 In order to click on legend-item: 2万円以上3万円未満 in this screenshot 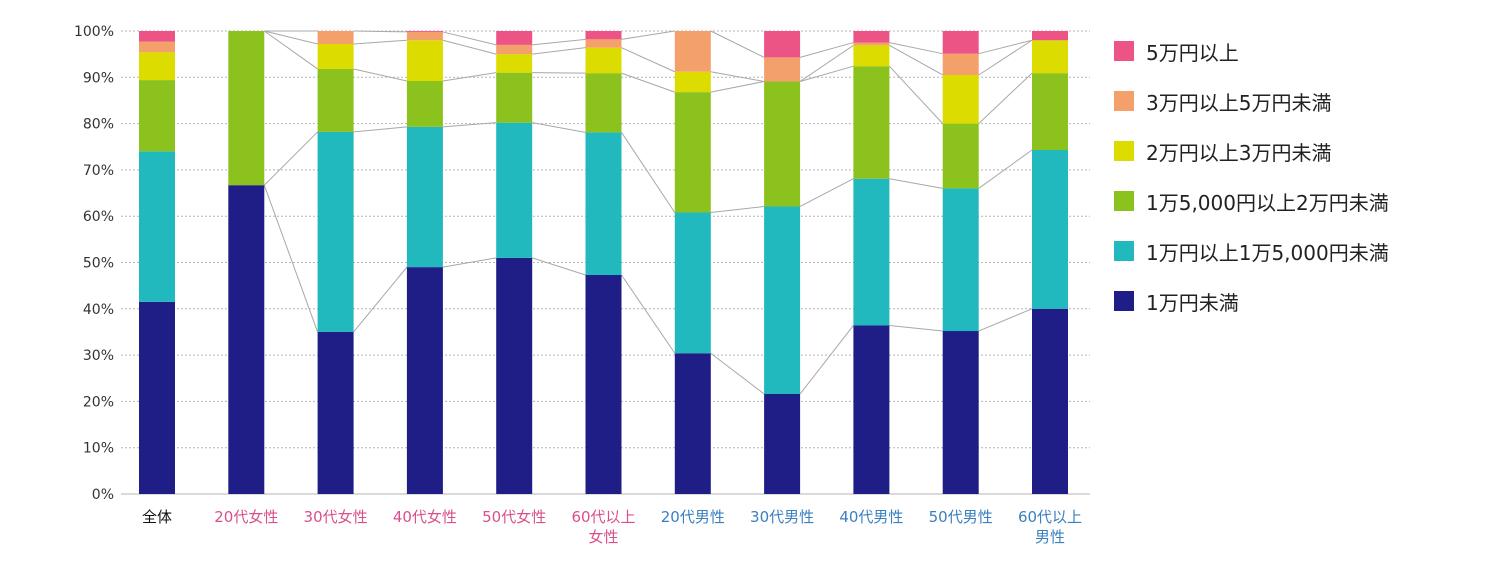, I will do `click(1251, 151)`.